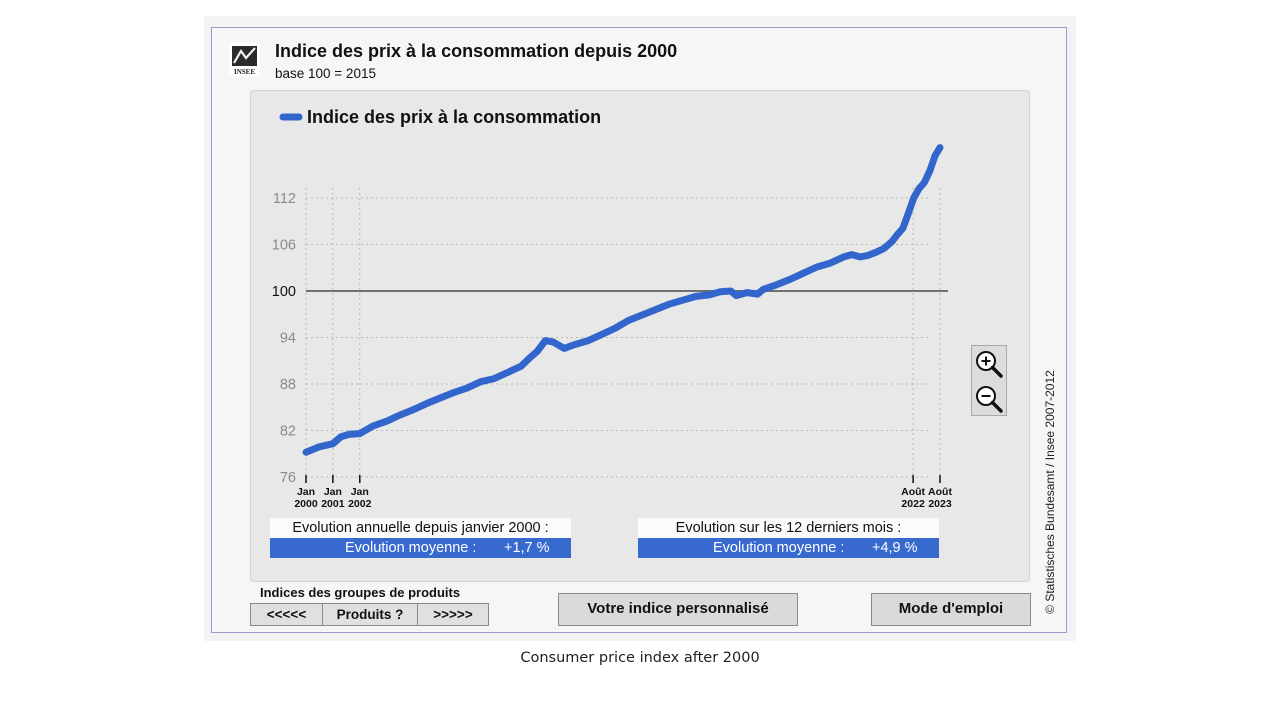 This screenshot has width=1280, height=708. I want to click on next-group-button: >>>>>, so click(453, 614).